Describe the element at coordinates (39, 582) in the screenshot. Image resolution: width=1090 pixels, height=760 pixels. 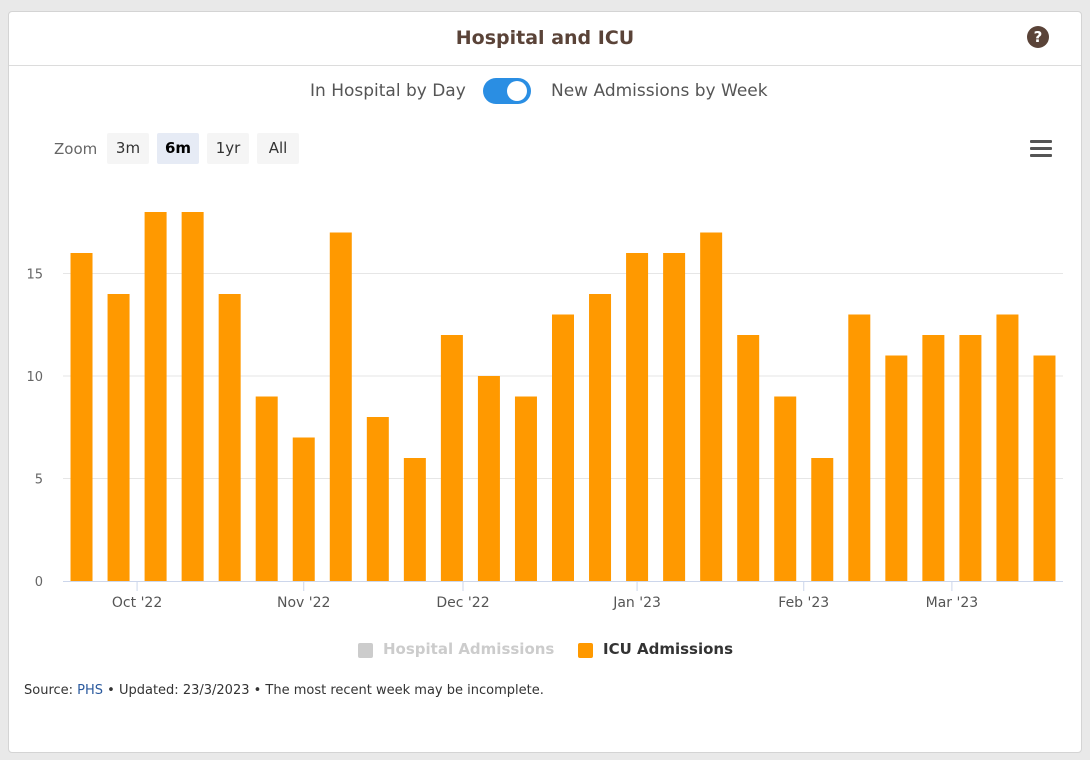
I see `y-tick-label: 0` at that location.